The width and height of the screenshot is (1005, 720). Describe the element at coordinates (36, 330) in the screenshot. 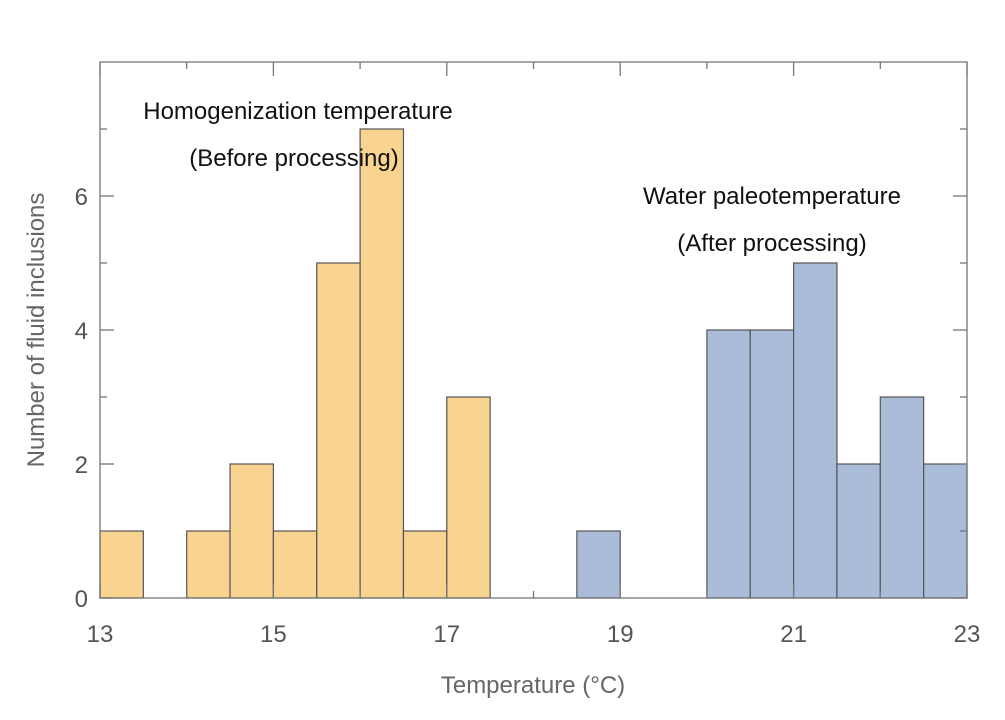

I see `y-axis-label: Number of fluid inclusions` at that location.